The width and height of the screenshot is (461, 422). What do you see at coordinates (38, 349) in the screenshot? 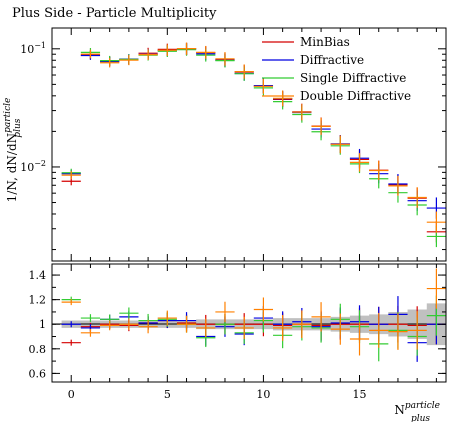
I see `ratio-y-tick-label: 0.8` at bounding box center [38, 349].